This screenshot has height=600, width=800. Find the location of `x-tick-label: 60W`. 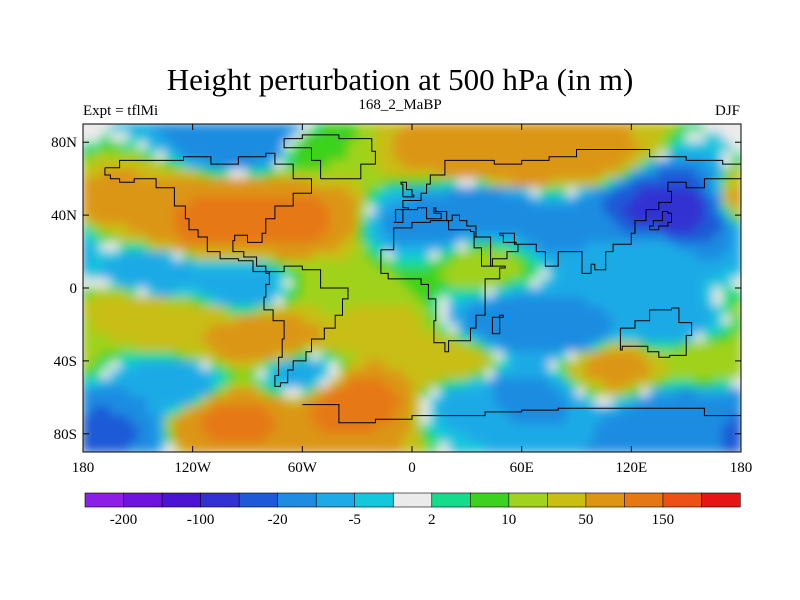

x-tick-label: 60W is located at coordinates (303, 468).